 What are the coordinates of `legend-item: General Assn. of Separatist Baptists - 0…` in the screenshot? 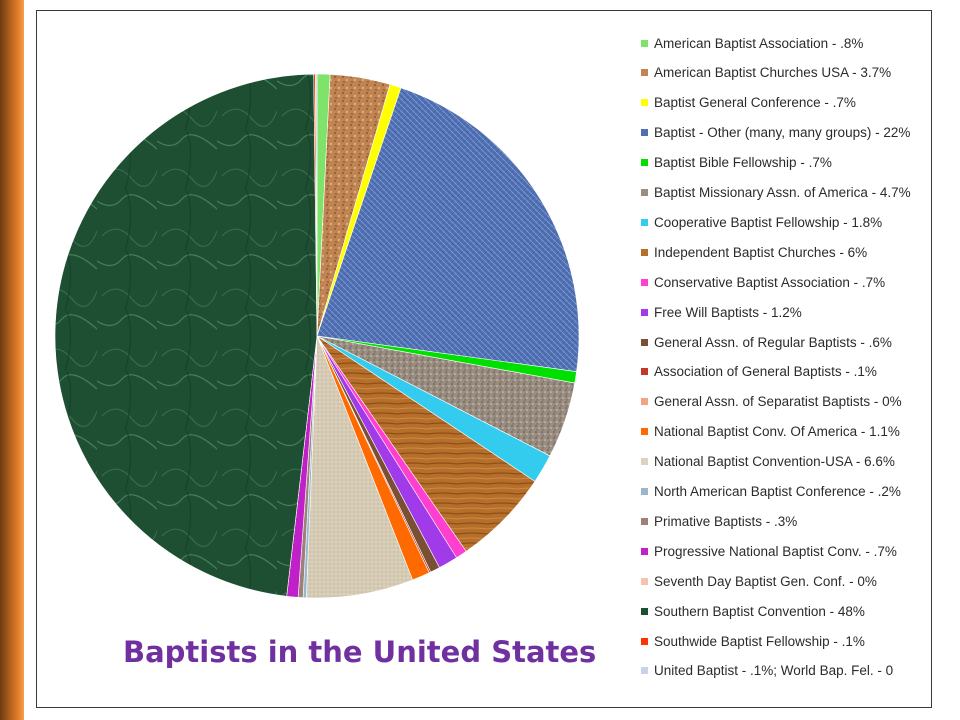 It's located at (800, 402).